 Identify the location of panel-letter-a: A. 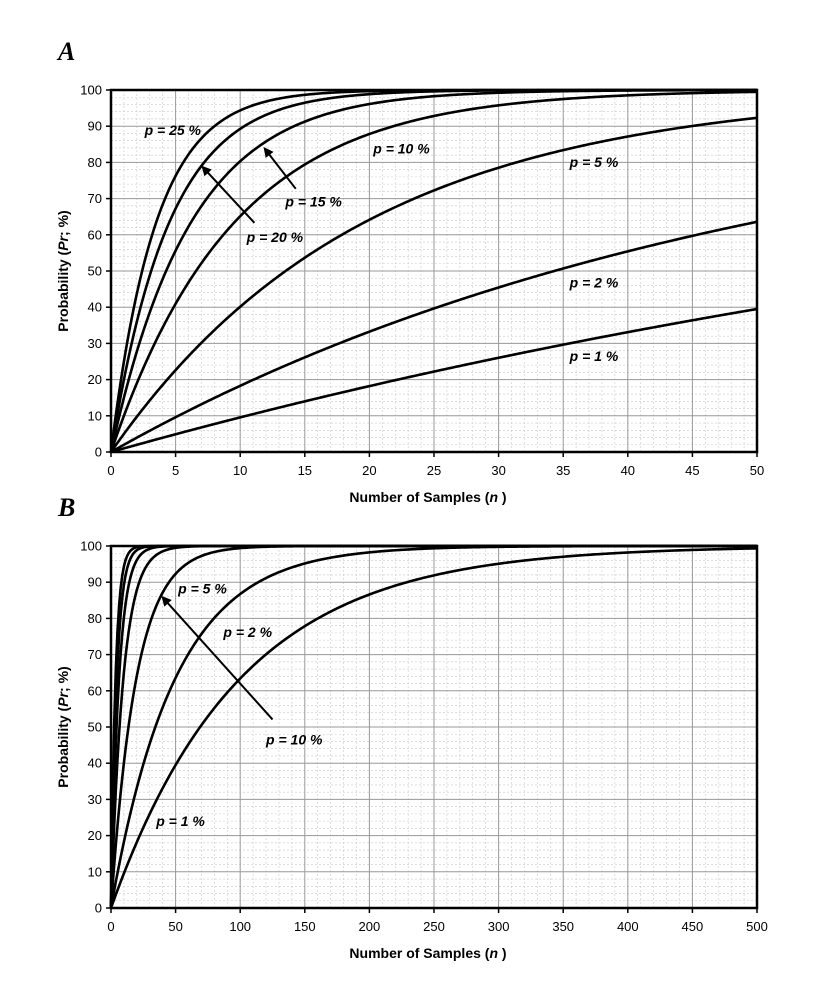
(65, 51).